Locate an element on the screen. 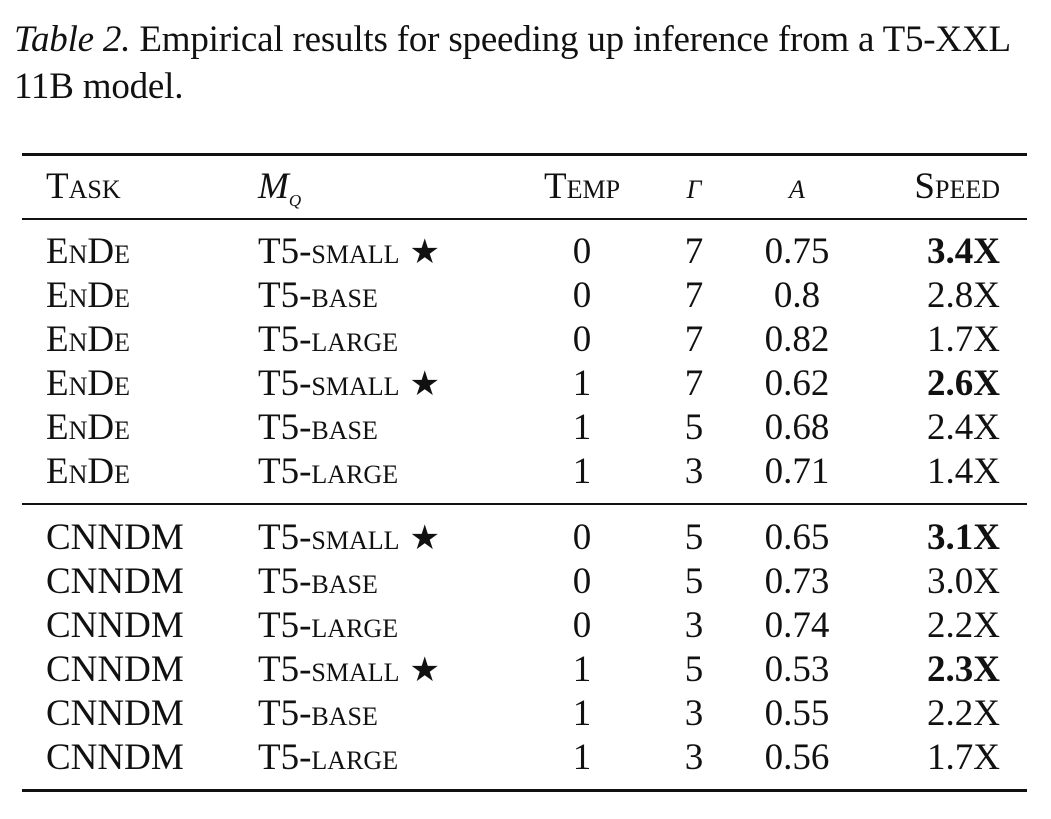 This screenshot has width=1051, height=819. cell-alpha: 0.56 is located at coordinates (797, 757).